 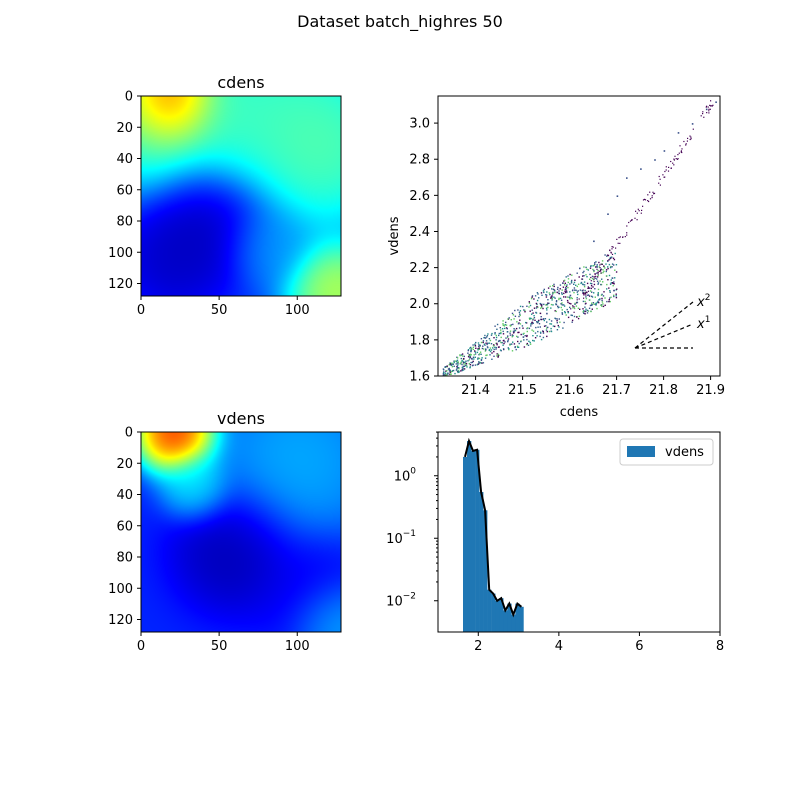 What do you see at coordinates (413, 471) in the screenshot?
I see `y-tick-exponent: 0` at bounding box center [413, 471].